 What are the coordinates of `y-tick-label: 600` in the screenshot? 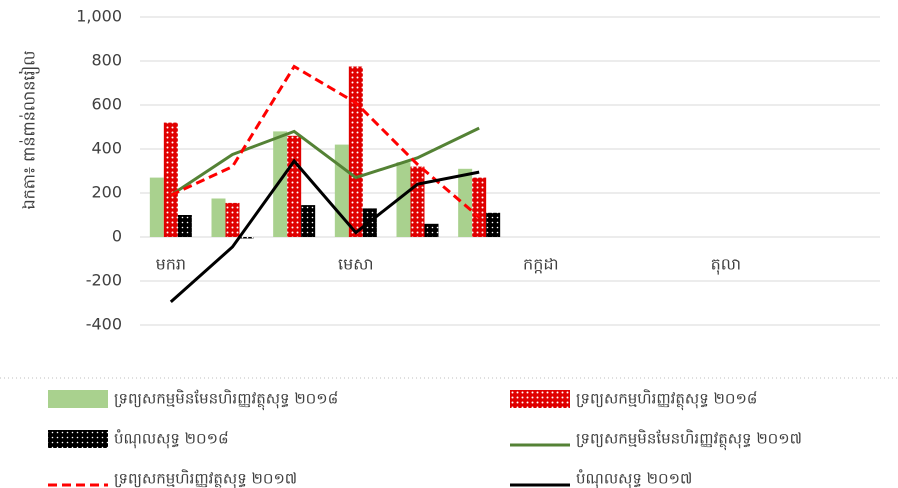 It's located at (106, 104).